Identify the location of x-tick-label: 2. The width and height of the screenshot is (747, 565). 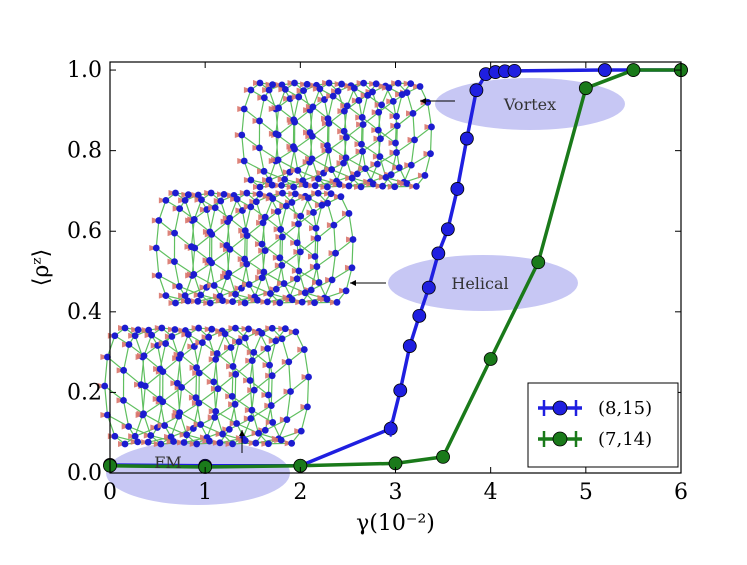
(300, 492).